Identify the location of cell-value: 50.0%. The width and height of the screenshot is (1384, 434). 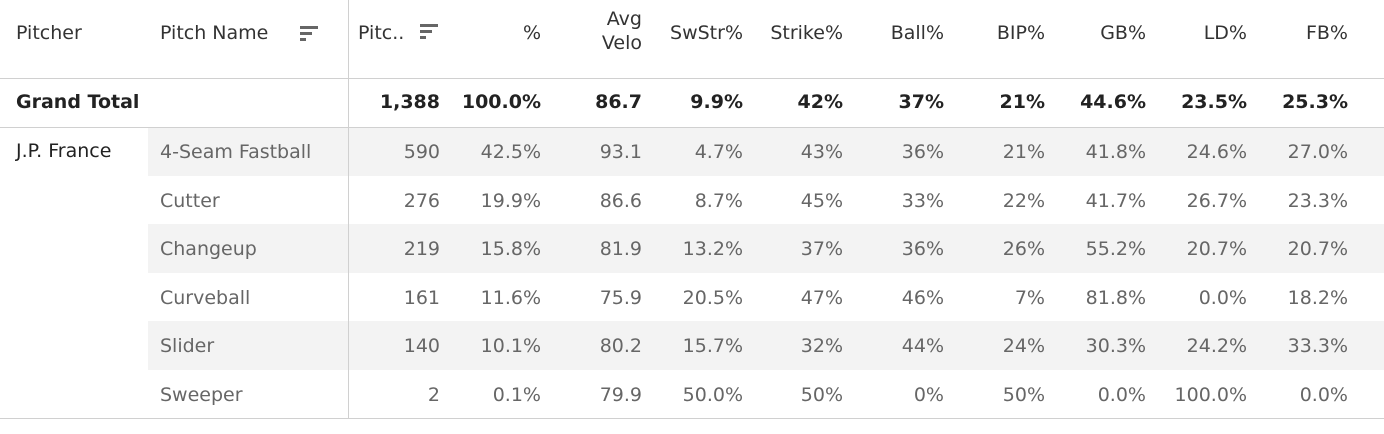
(712, 394).